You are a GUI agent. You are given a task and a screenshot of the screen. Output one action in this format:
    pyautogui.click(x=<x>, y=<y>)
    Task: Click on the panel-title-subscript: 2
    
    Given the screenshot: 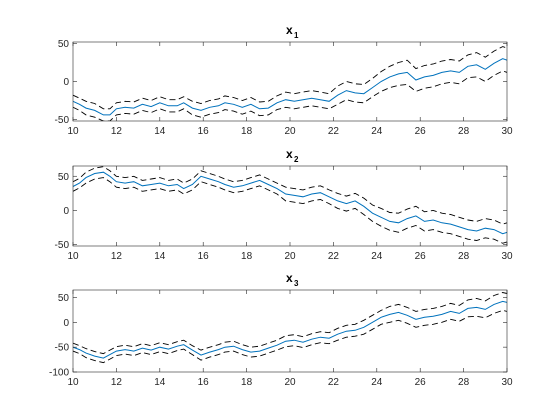 What is the action you would take?
    pyautogui.click(x=296, y=159)
    